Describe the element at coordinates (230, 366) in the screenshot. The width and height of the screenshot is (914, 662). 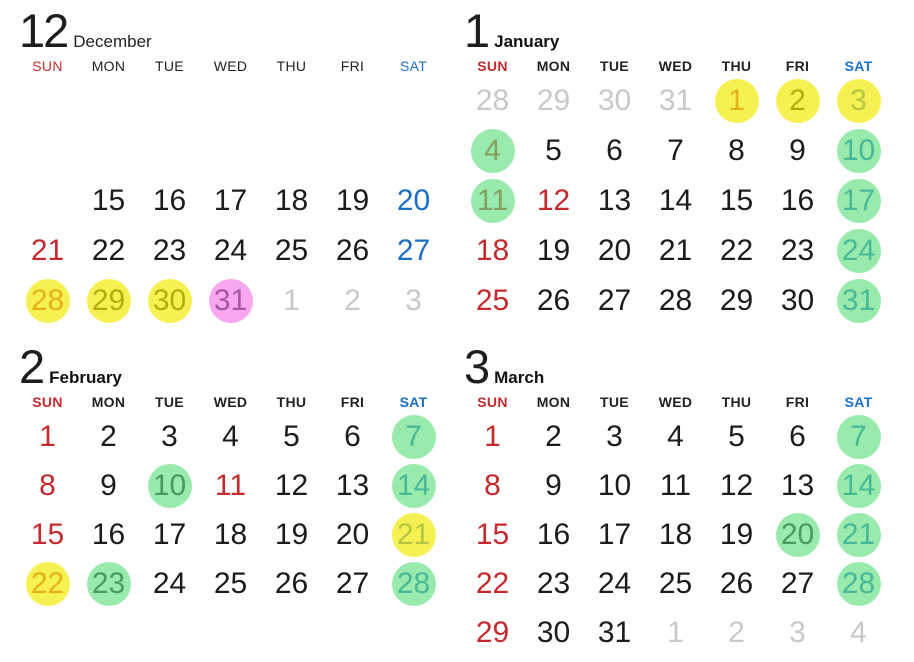
I see `month-header: 2 February` at that location.